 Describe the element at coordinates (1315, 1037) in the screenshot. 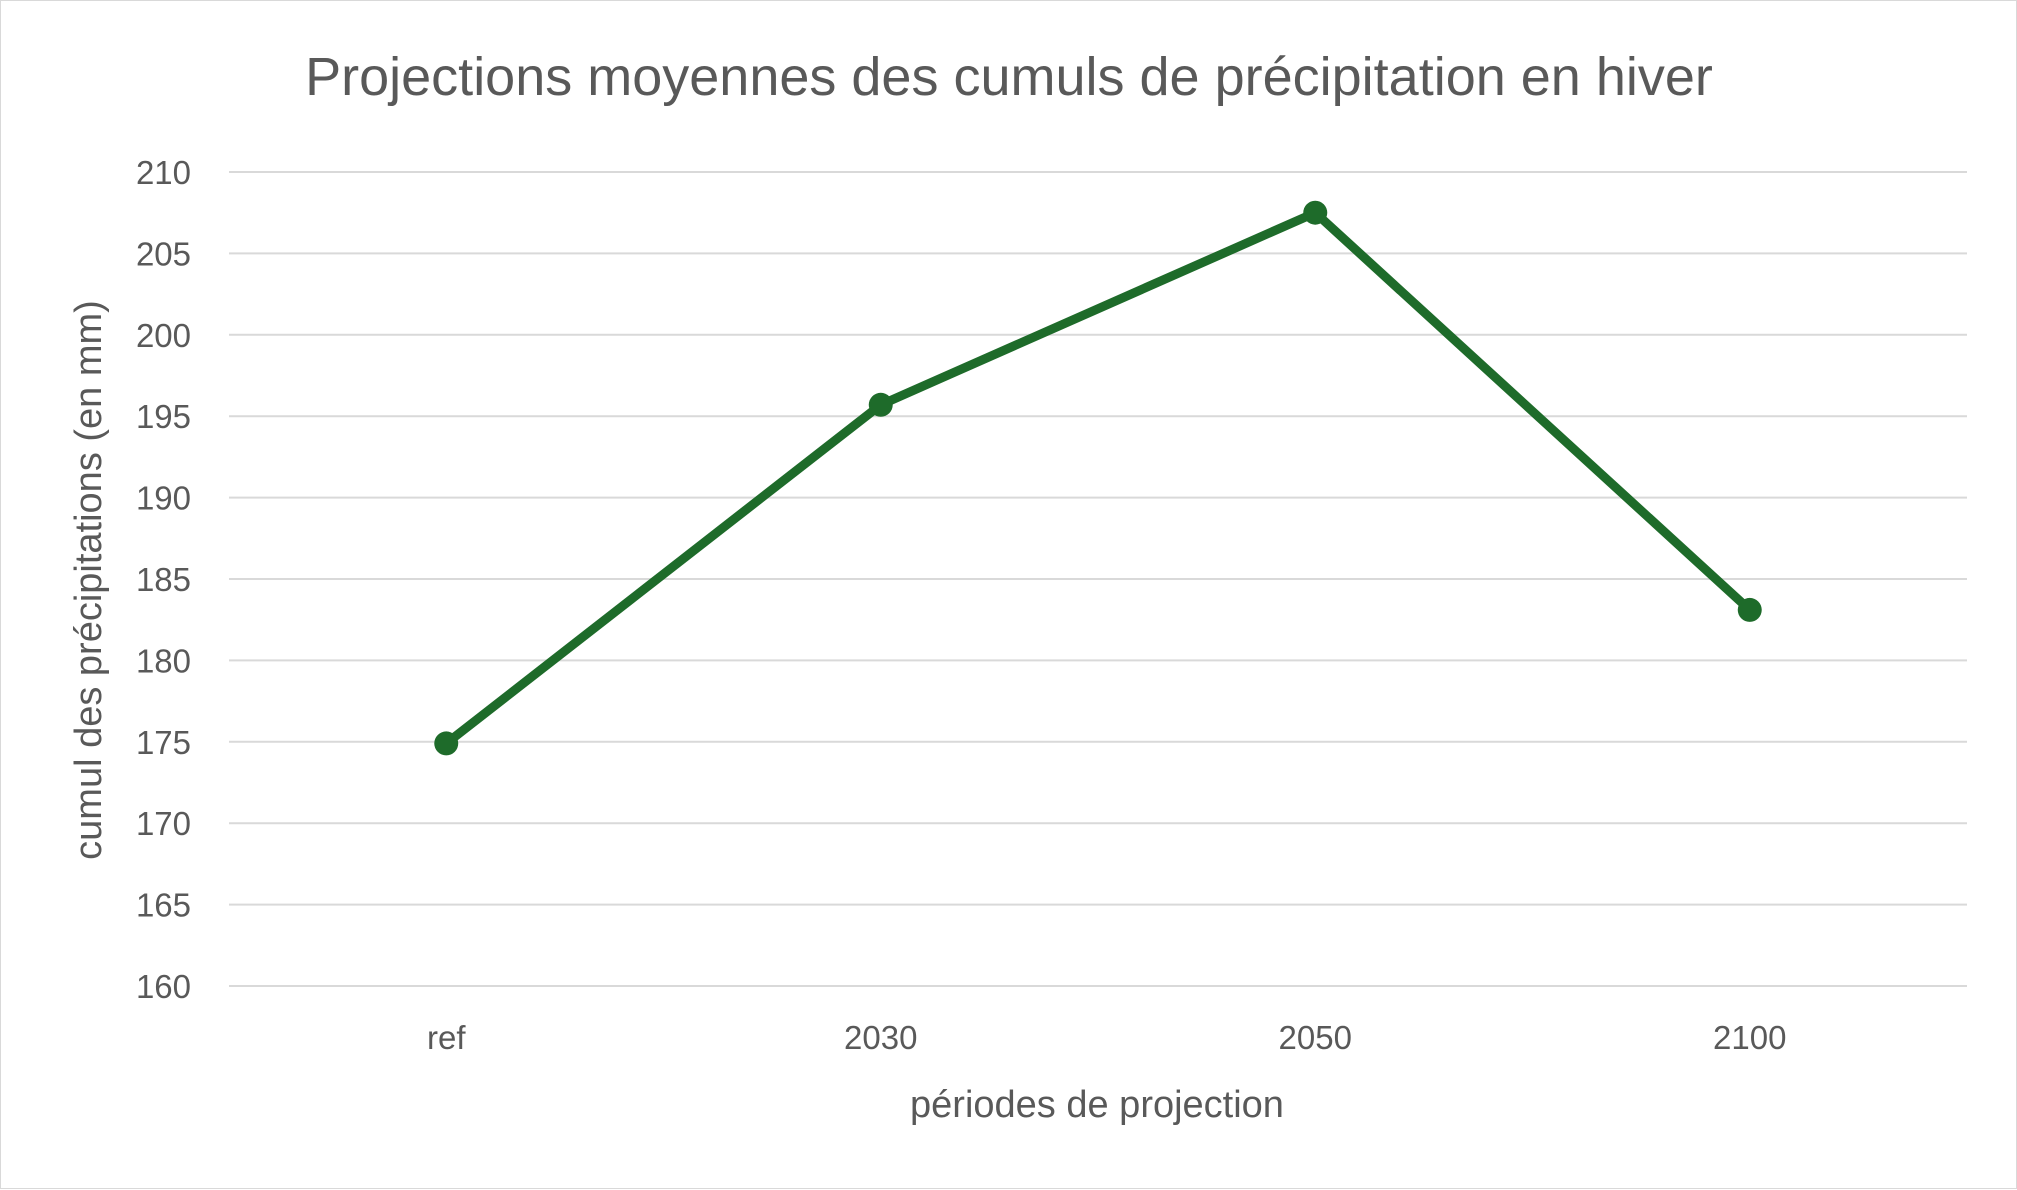

I see `x-tick-label: 2050` at that location.